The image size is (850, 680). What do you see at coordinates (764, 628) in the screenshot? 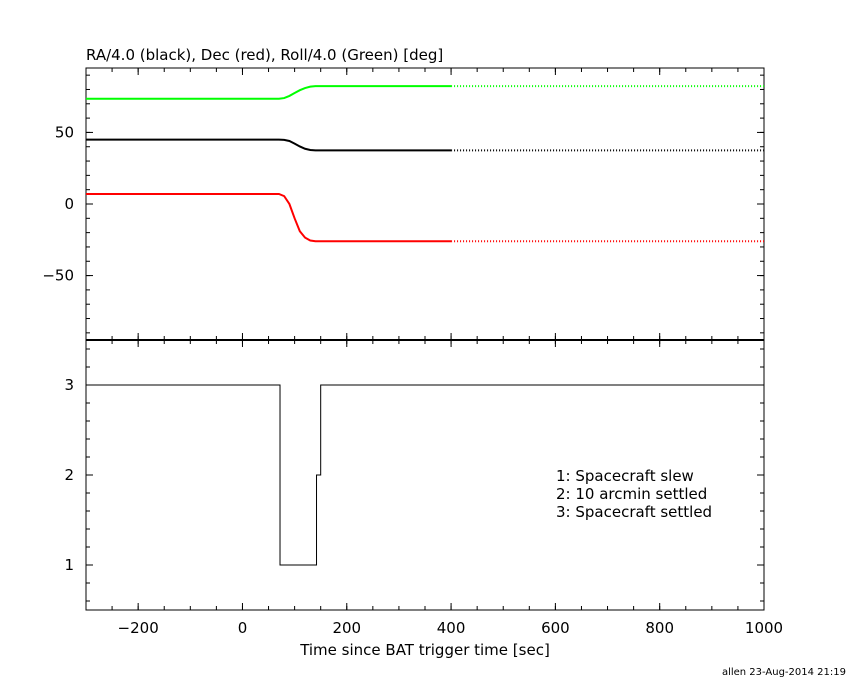
I see `x-tick-label: 1000` at bounding box center [764, 628].